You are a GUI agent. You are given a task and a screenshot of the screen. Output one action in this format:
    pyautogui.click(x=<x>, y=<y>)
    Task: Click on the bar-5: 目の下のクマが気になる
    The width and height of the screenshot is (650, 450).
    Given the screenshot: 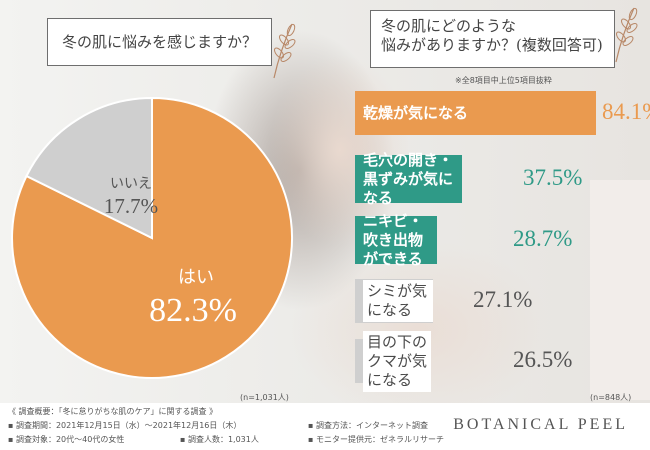 What is the action you would take?
    pyautogui.click(x=393, y=361)
    